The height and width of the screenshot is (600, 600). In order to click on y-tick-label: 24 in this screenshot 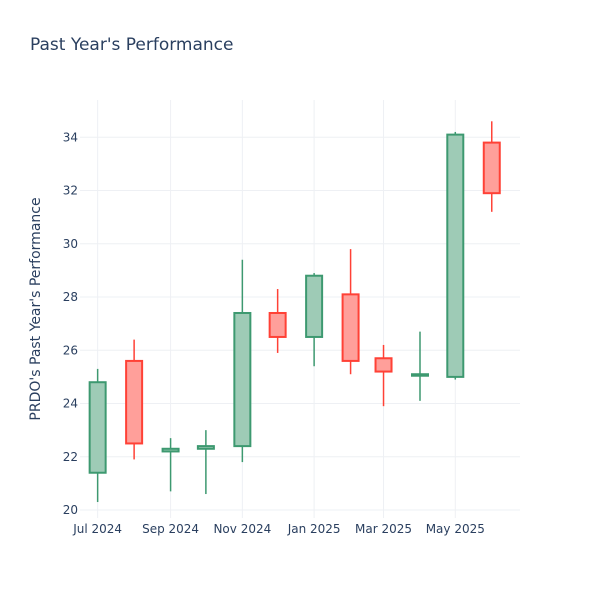, I will do `click(70, 404)`.